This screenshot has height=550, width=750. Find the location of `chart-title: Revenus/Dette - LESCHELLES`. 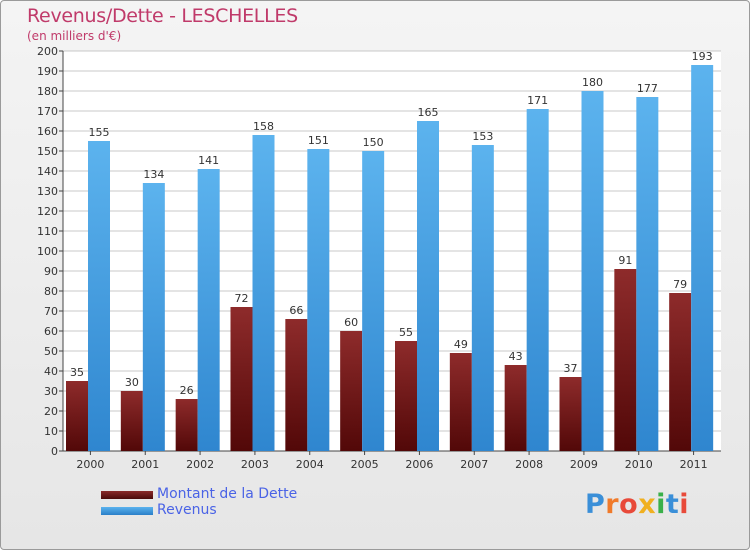

chart-title: Revenus/Dette - LESCHELLES is located at coordinates (162, 16).